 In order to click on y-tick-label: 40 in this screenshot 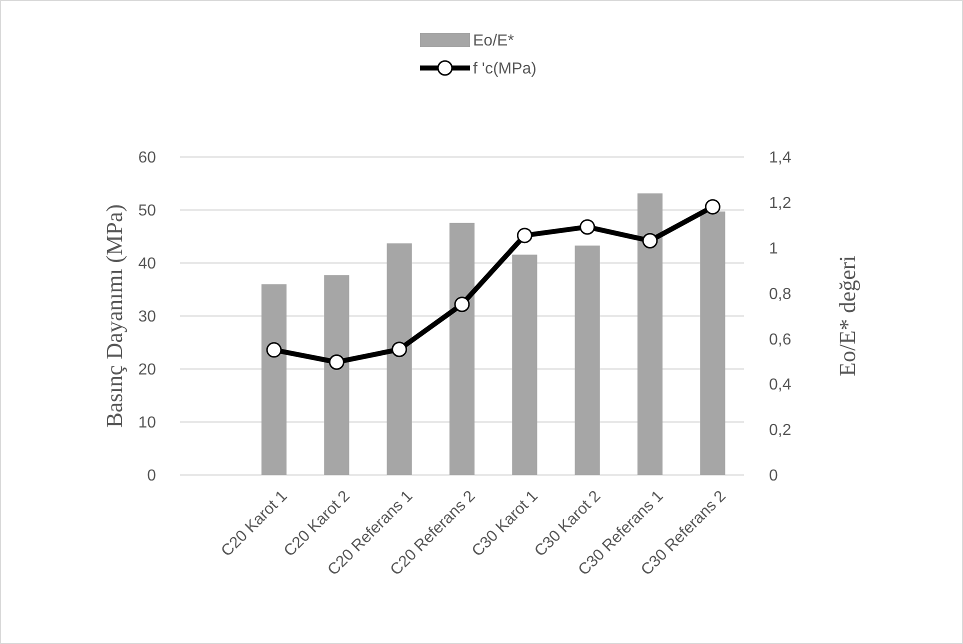, I will do `click(147, 264)`.